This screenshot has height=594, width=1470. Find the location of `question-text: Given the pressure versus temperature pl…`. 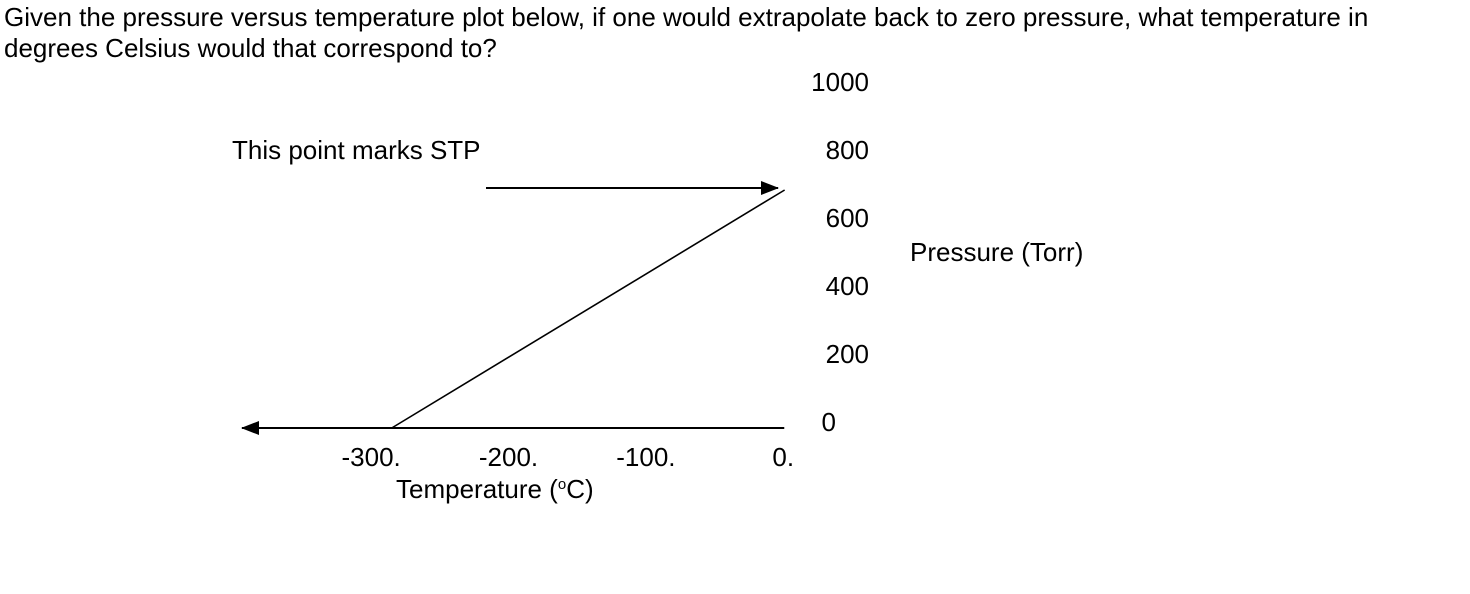

question-text: Given the pressure versus temperature pl… is located at coordinates (686, 32).